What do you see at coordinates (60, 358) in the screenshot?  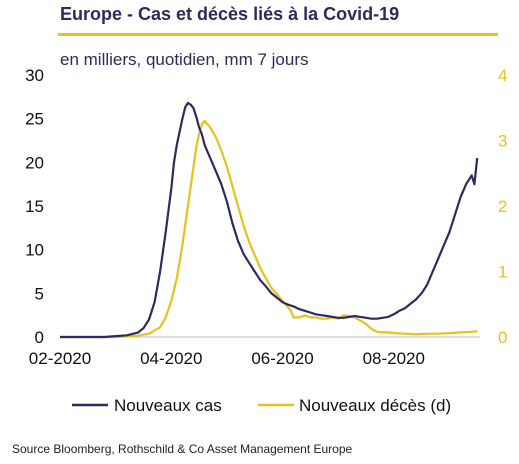 I see `x-tick-label: 02-2020` at bounding box center [60, 358].